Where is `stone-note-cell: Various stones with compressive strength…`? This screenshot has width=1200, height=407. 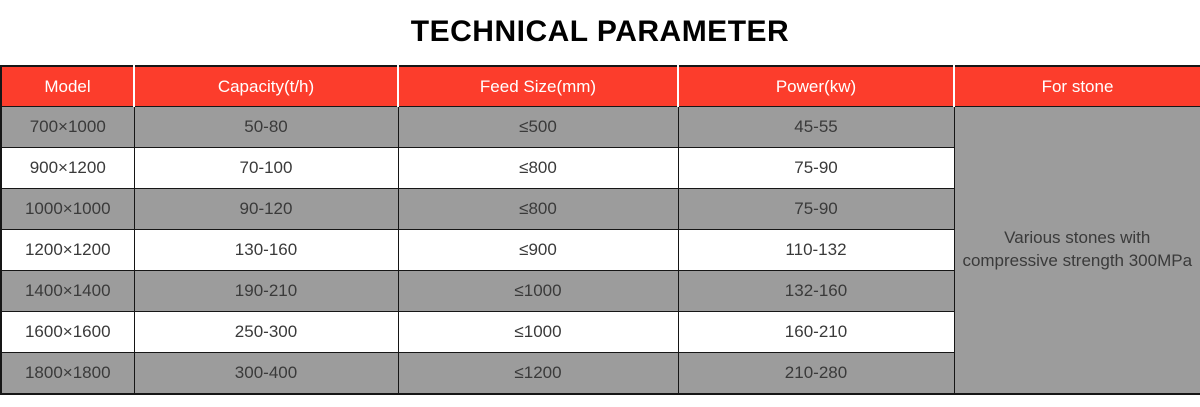
stone-note-cell: Various stones with compressive strength… is located at coordinates (1076, 250).